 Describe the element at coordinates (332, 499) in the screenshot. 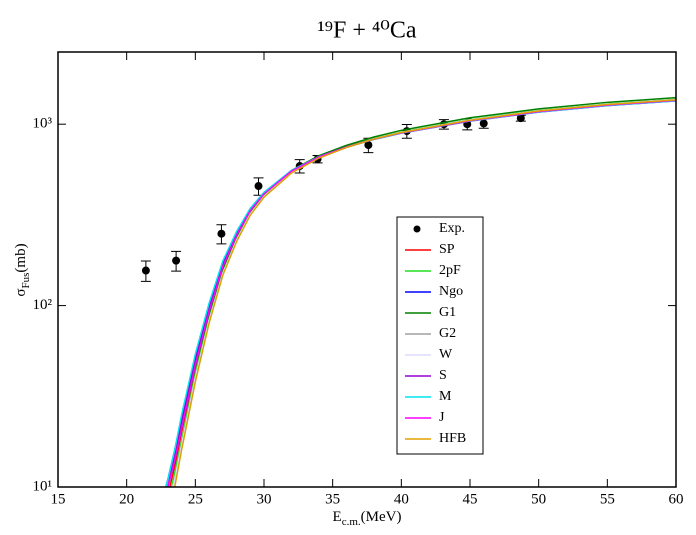

I see `x-tick-label: 35` at that location.